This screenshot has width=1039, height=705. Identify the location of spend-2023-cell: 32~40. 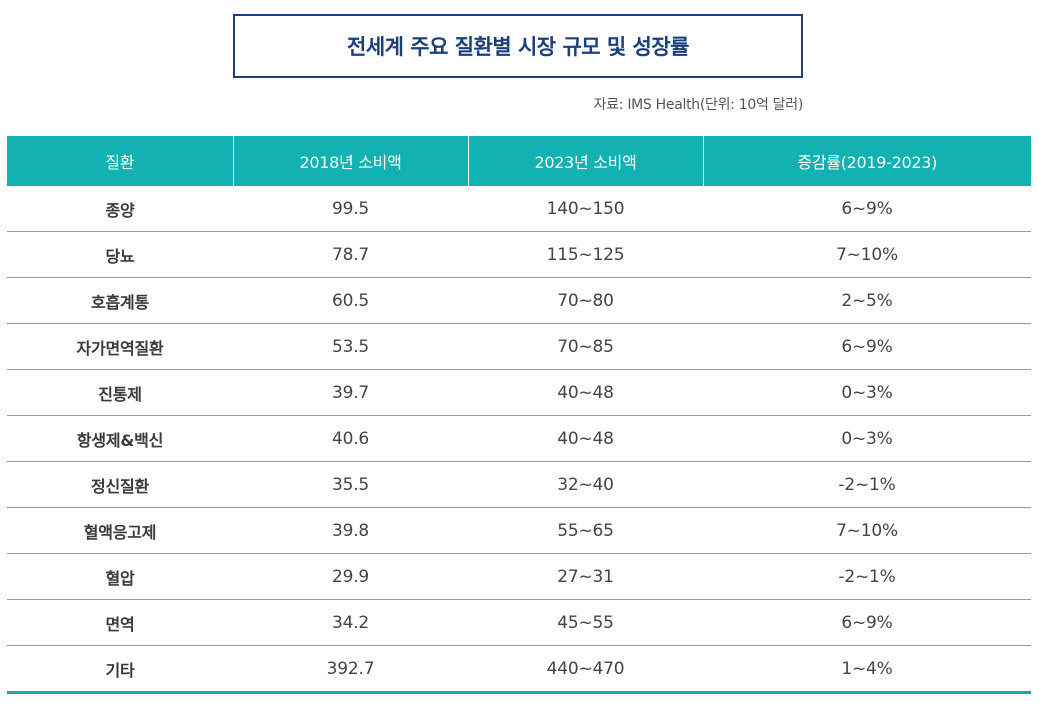
(585, 484).